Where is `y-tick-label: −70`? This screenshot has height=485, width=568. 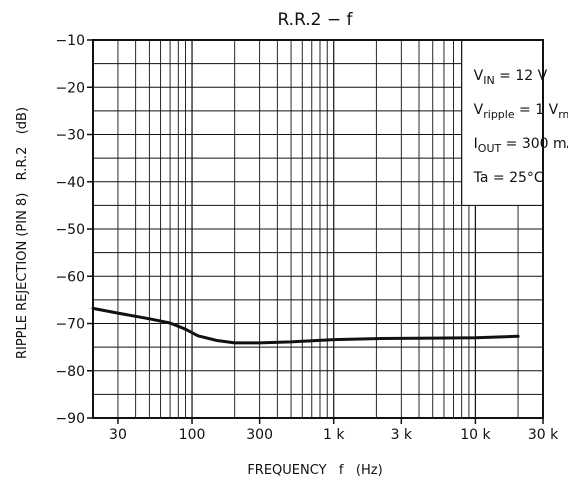 y-tick-label: −70 is located at coordinates (70, 325).